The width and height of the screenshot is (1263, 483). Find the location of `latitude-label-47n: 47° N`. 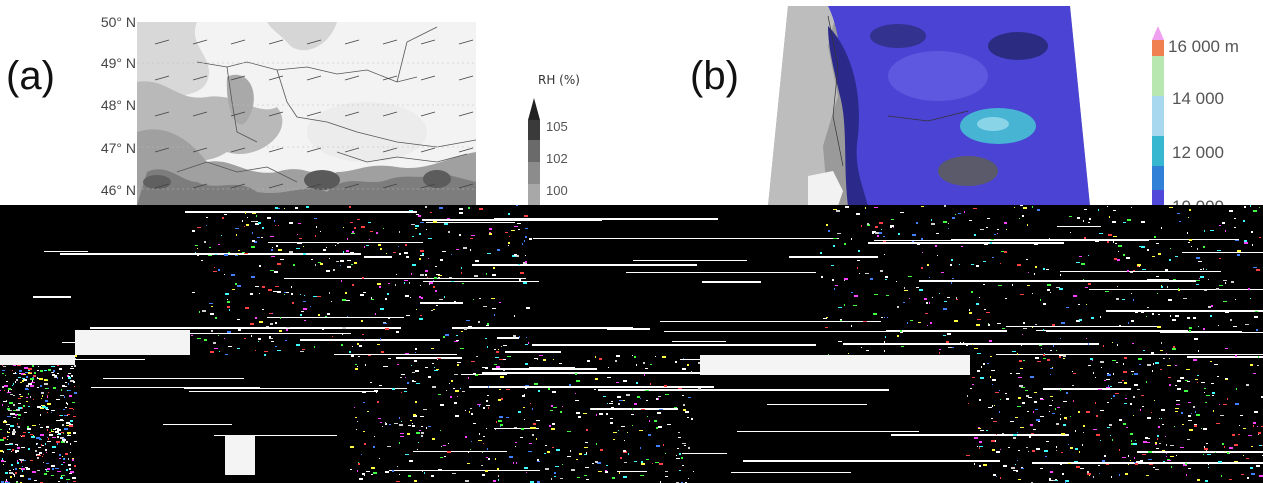

latitude-label-47n: 47° N is located at coordinates (118, 148).